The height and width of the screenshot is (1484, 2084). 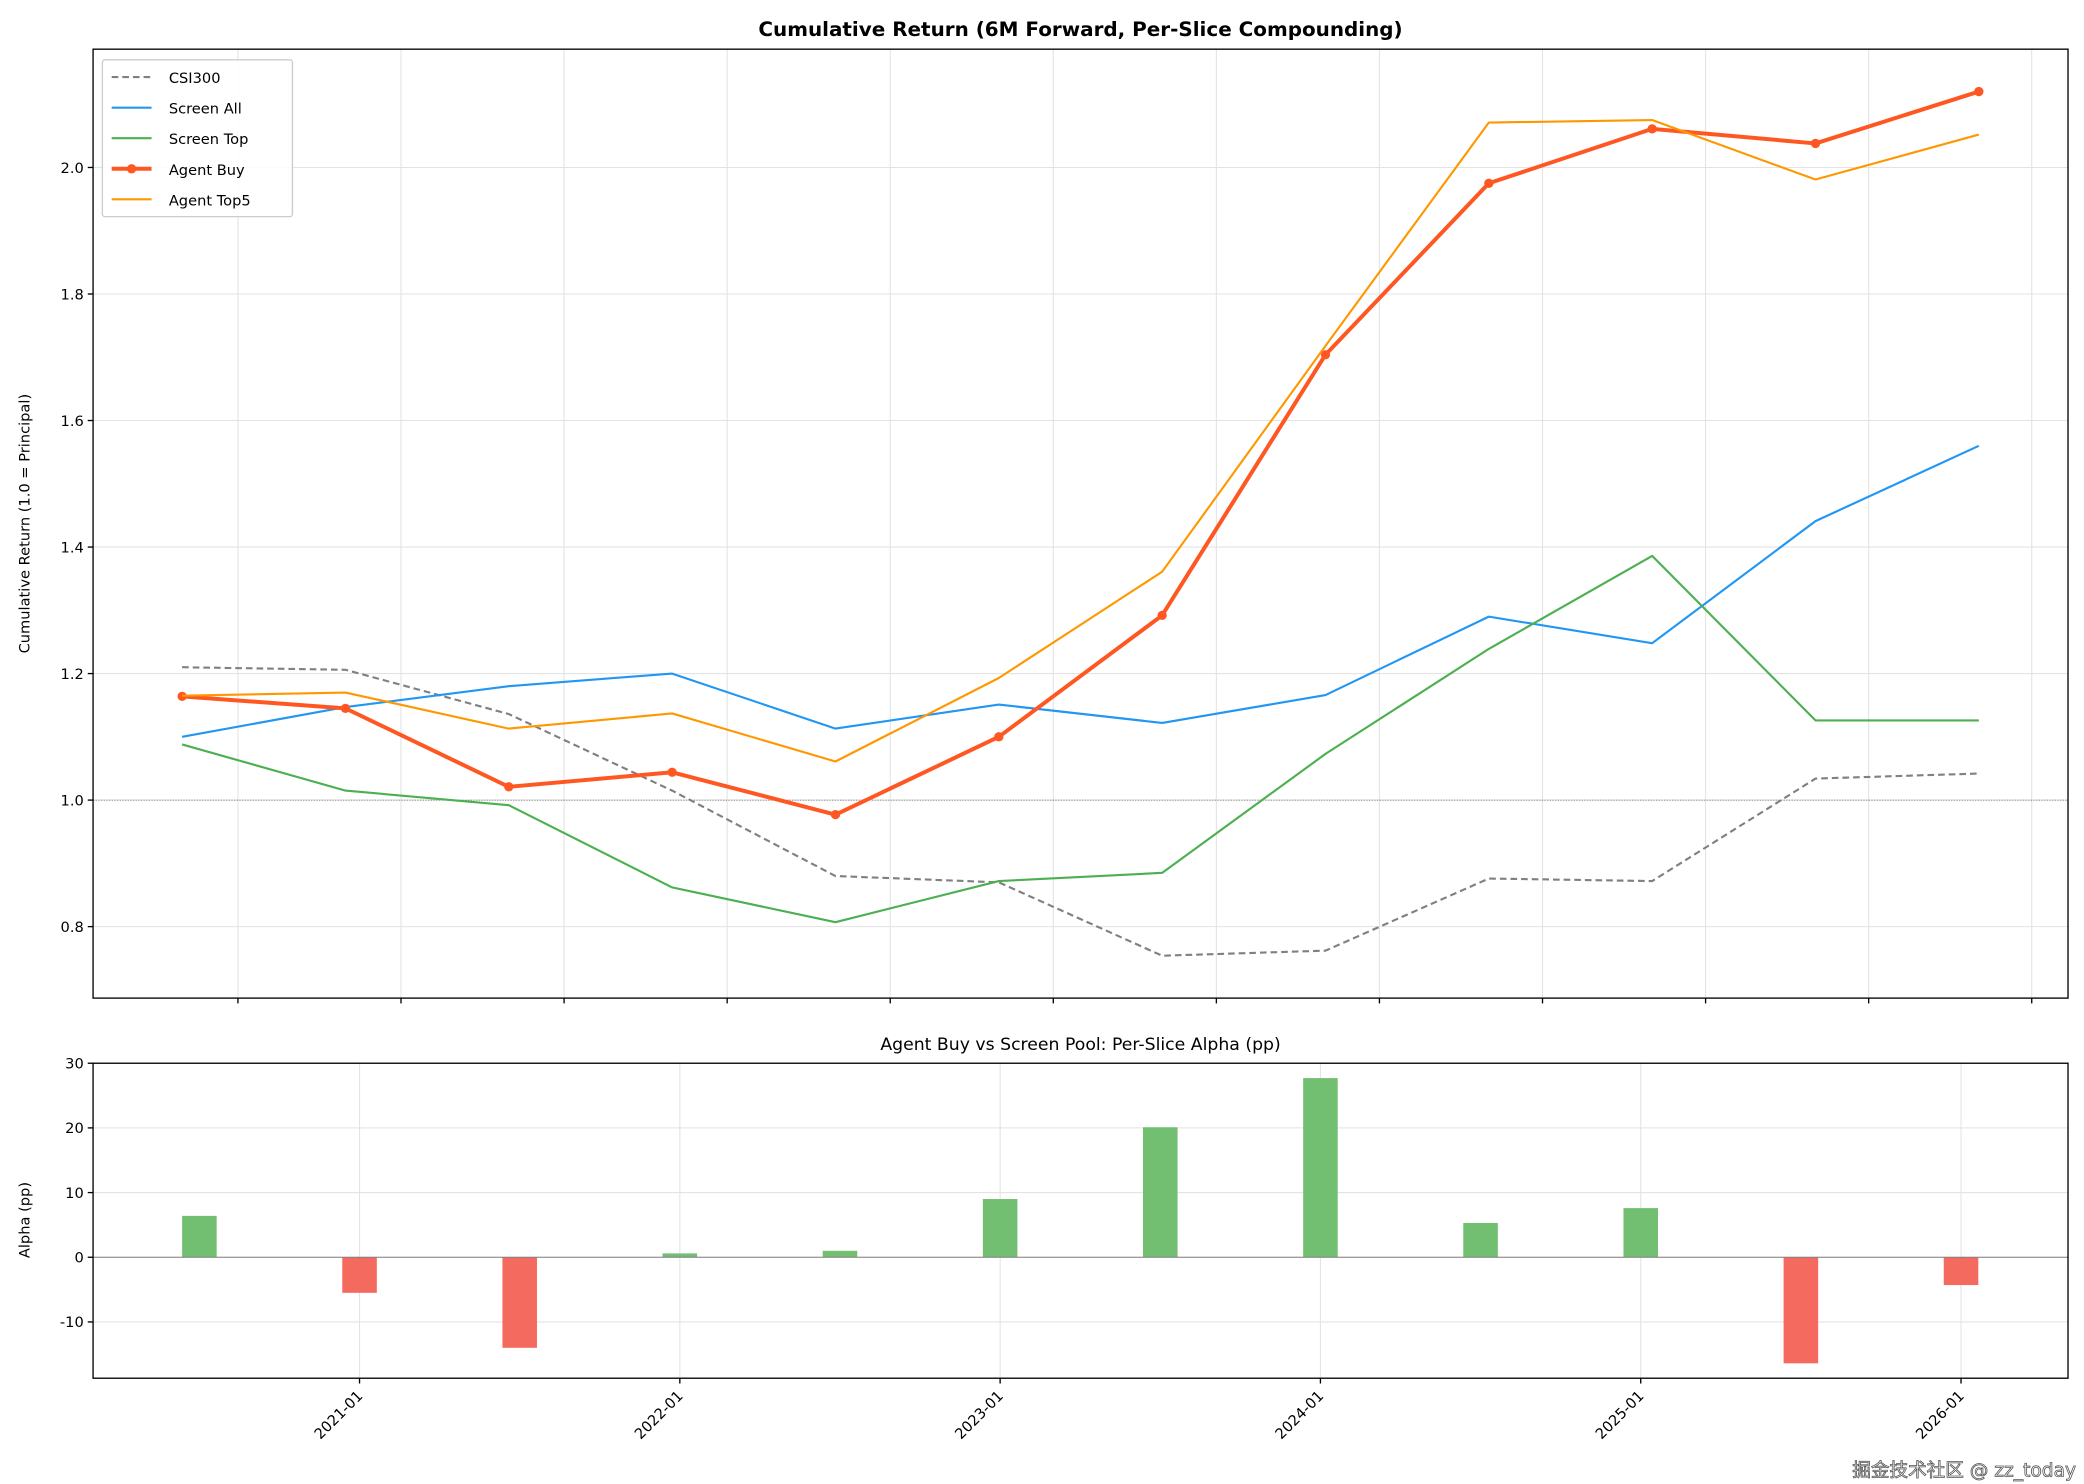 I want to click on legend-label: Screen Top, so click(x=209, y=139).